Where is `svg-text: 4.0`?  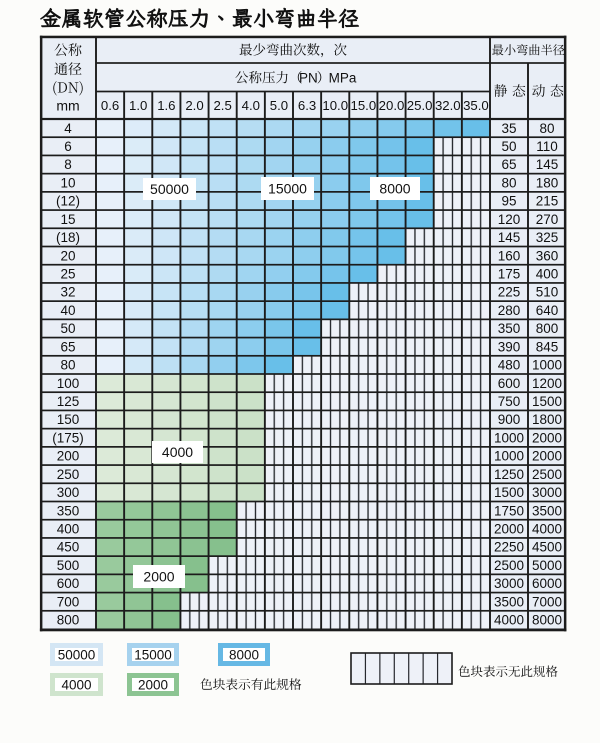
svg-text: 4.0 is located at coordinates (251, 105).